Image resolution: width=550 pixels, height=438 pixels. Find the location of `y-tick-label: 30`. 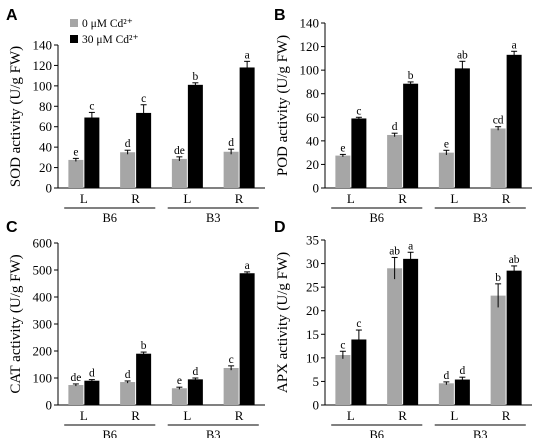

y-tick-label: 30 is located at coordinates (312, 263).